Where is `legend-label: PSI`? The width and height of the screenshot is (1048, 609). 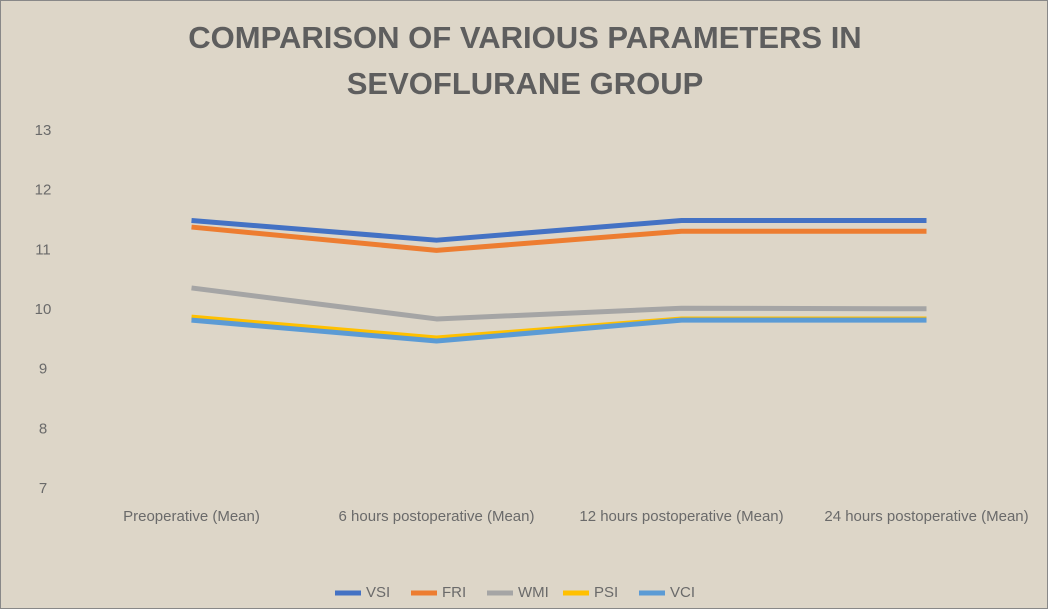
legend-label: PSI is located at coordinates (606, 592).